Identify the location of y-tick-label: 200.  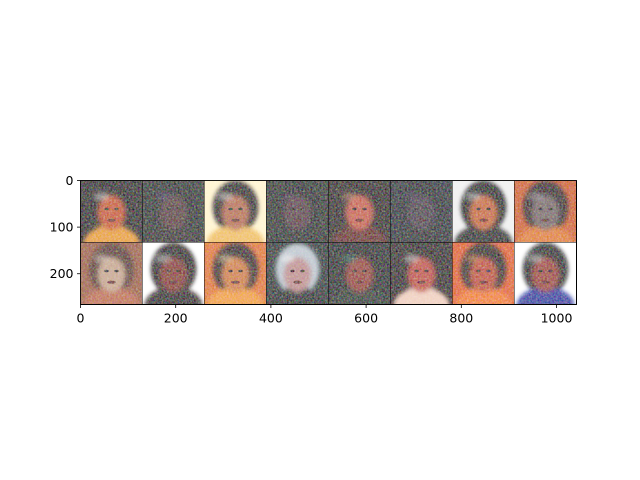
(62, 273).